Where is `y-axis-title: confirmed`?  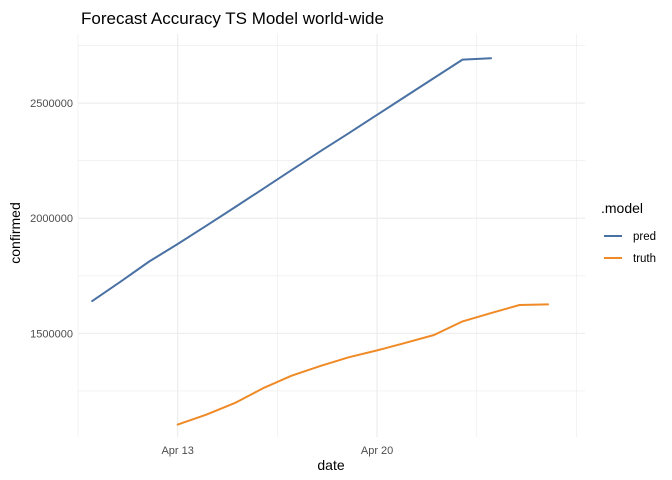 y-axis-title: confirmed is located at coordinates (15, 232).